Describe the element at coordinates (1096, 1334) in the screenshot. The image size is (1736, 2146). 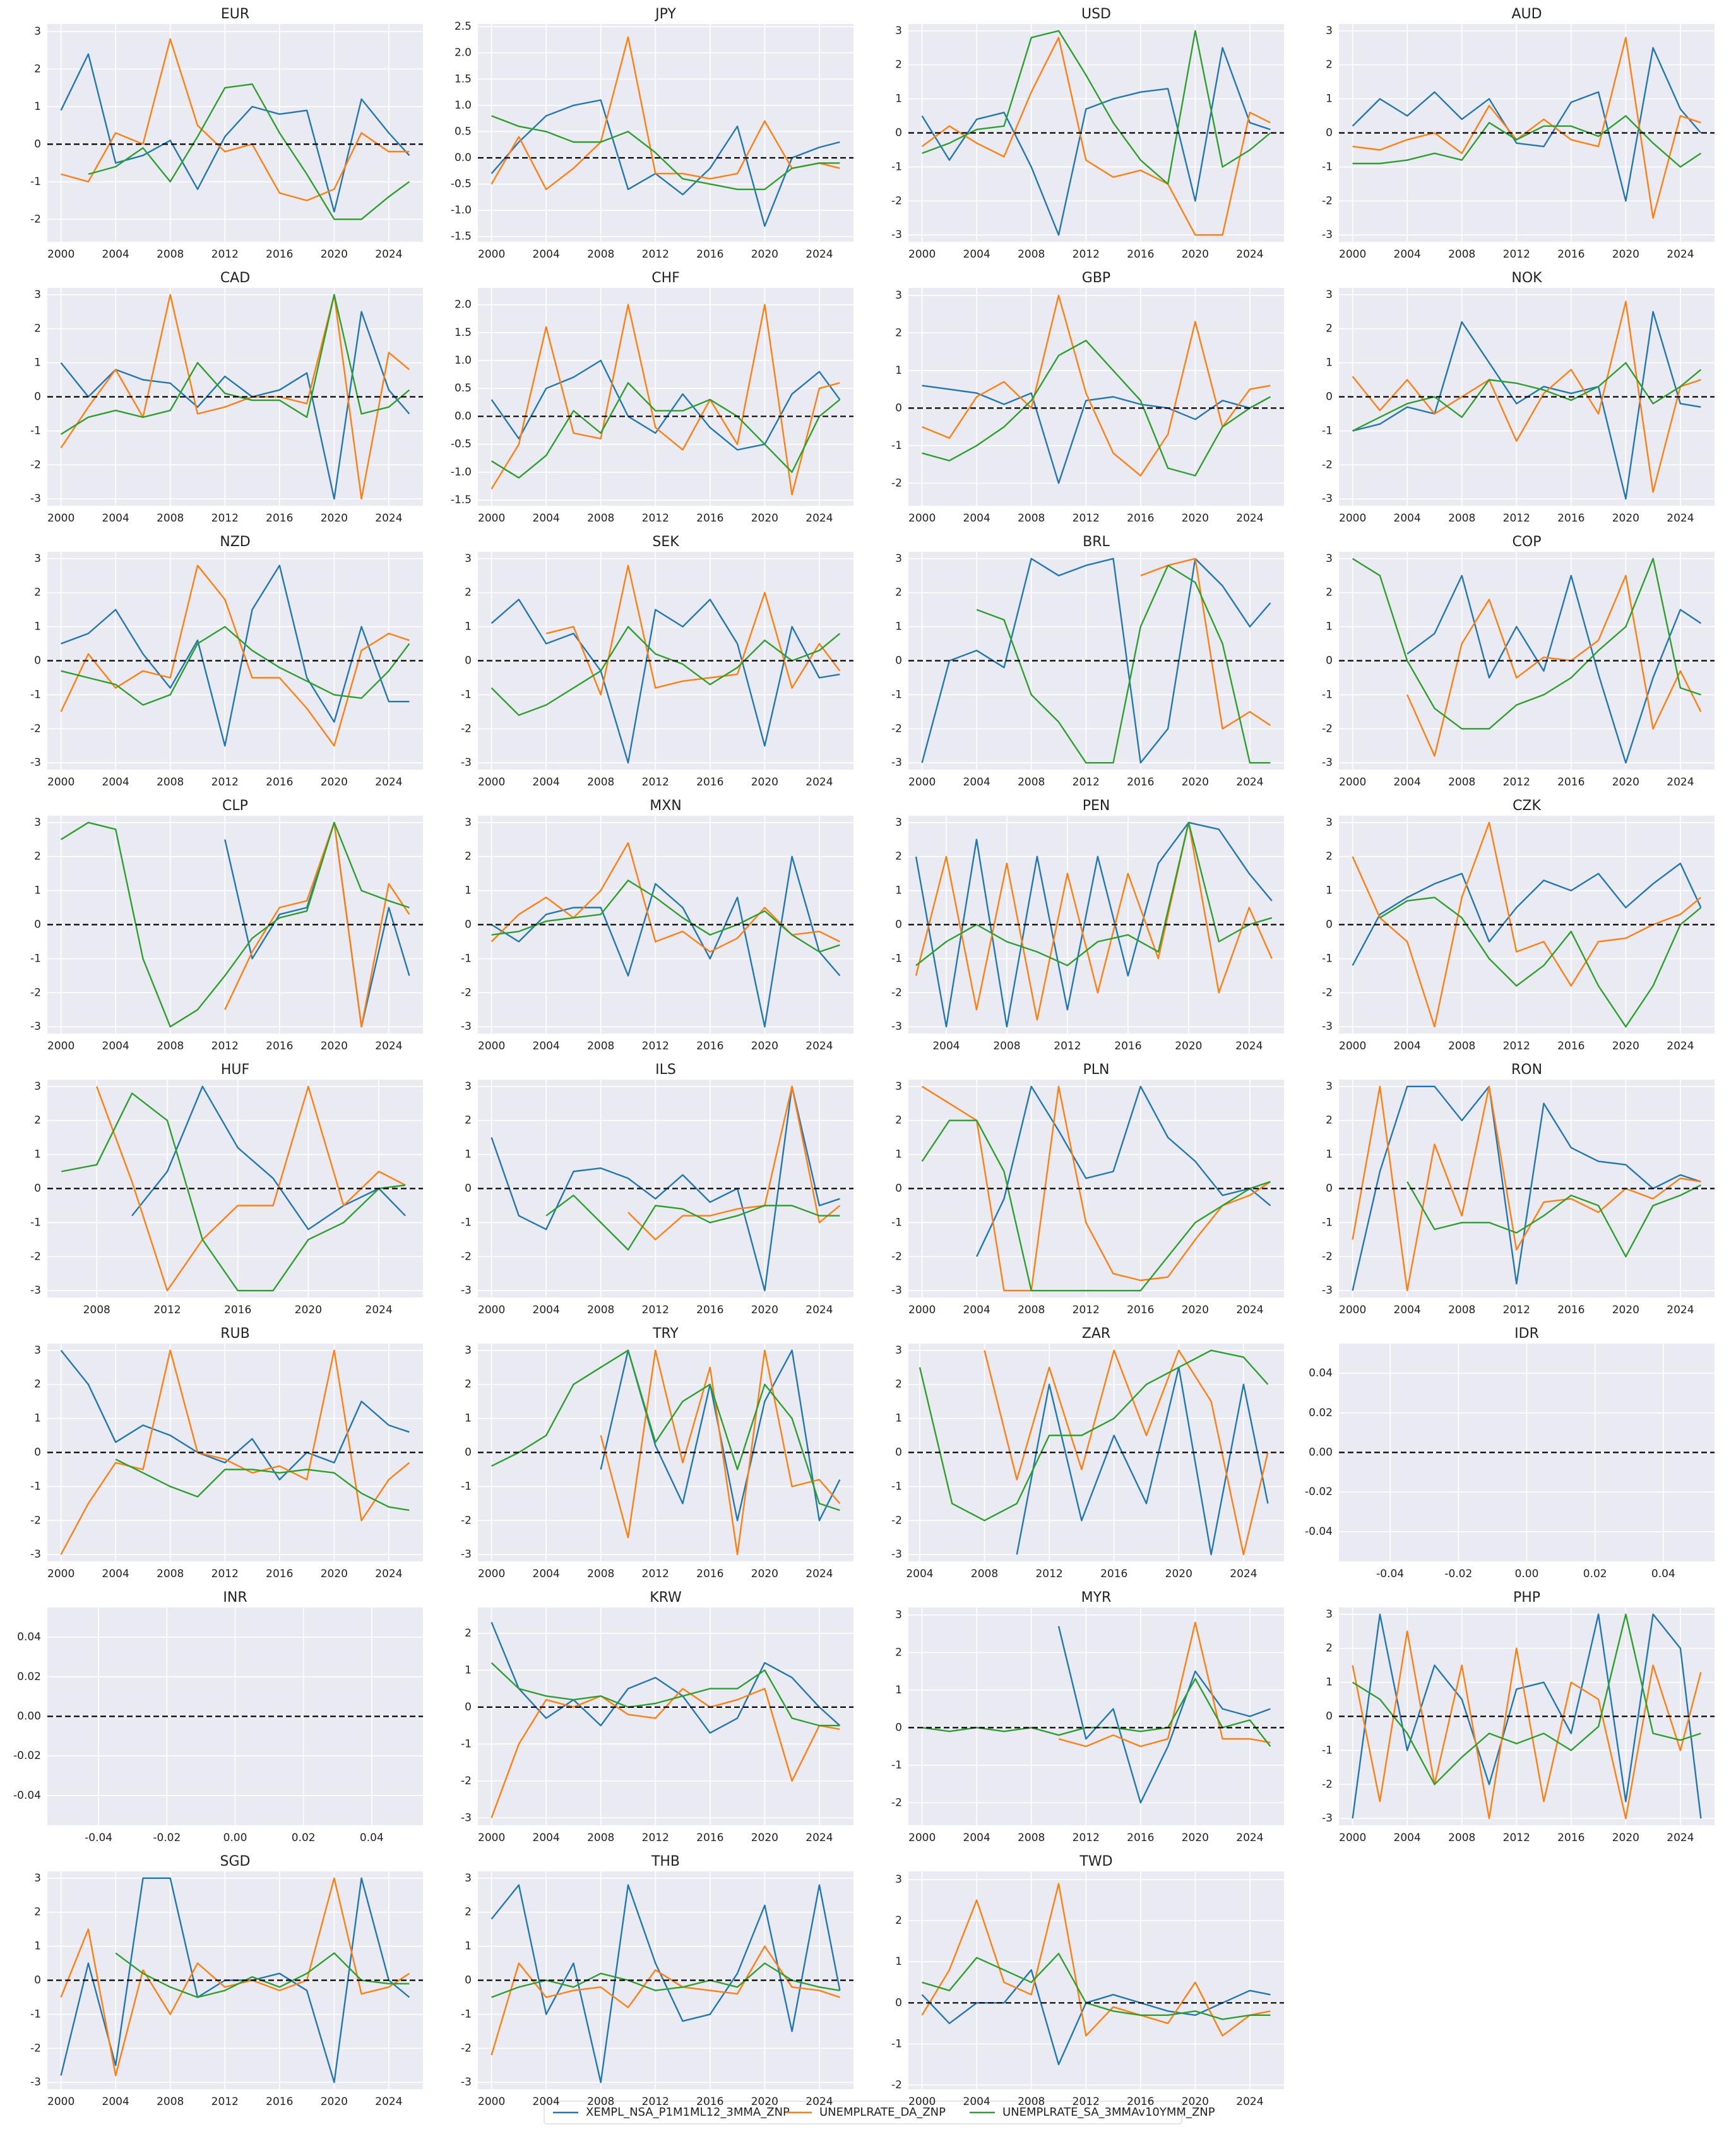
I see `title: ZAR` at that location.